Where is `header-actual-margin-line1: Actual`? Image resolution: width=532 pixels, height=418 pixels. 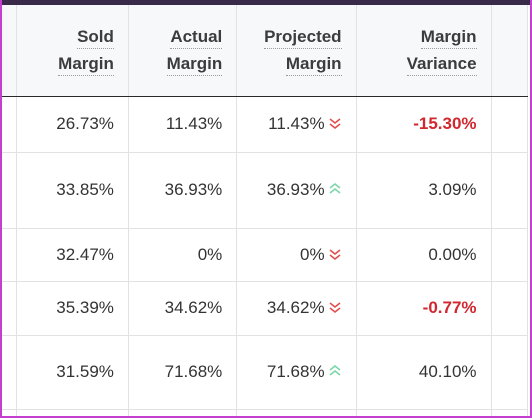
header-actual-margin-line1: Actual is located at coordinates (196, 38).